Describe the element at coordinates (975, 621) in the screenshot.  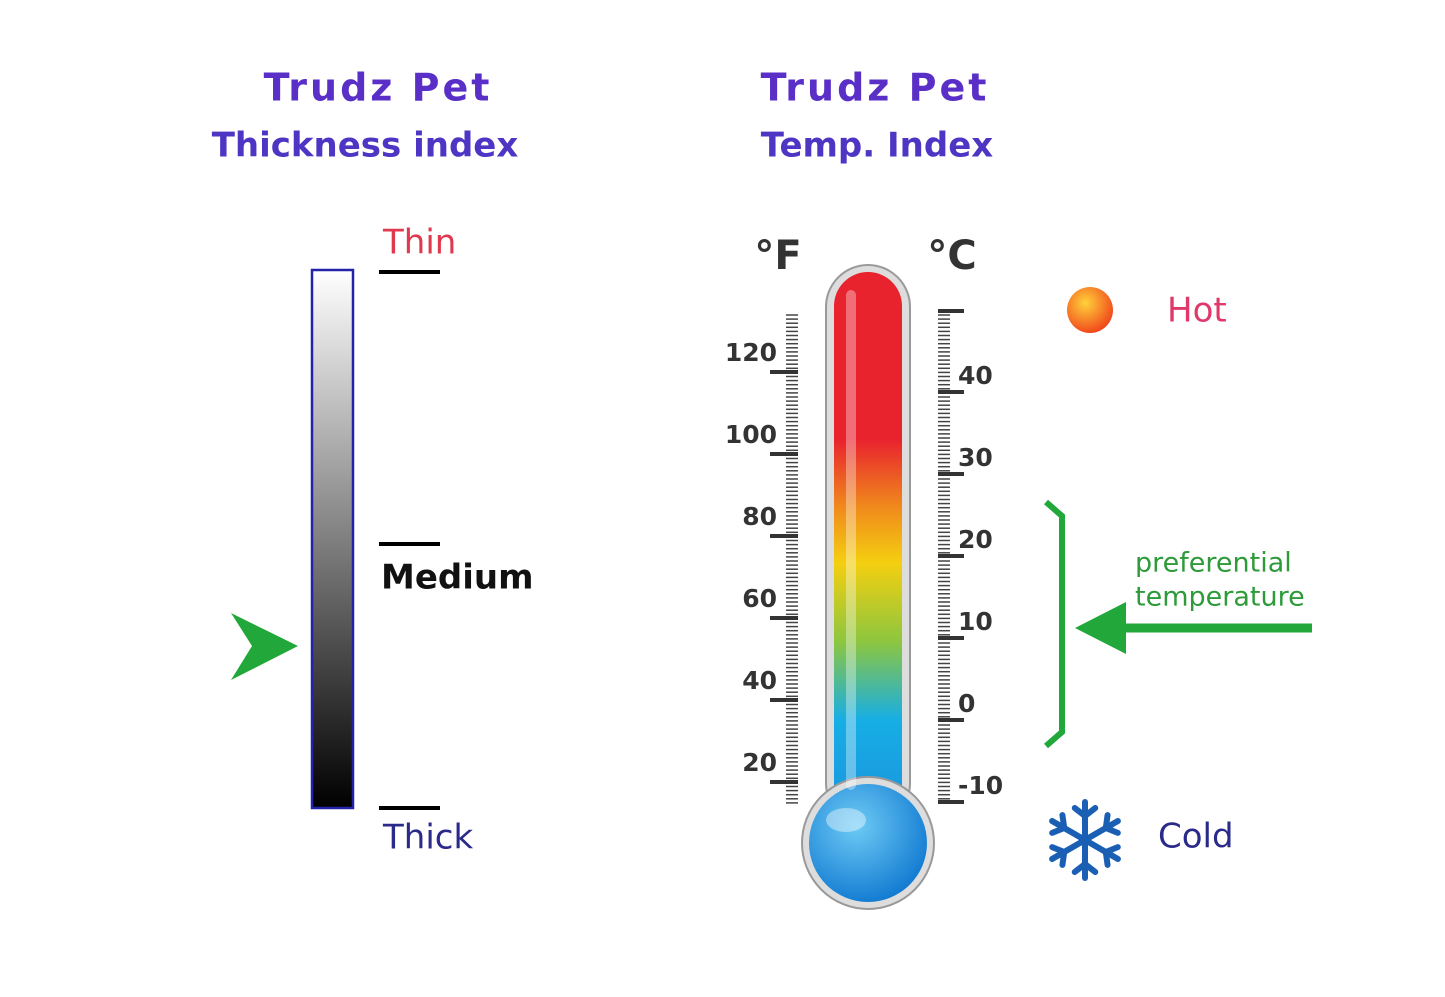
I see `c-tick-label: 10` at that location.